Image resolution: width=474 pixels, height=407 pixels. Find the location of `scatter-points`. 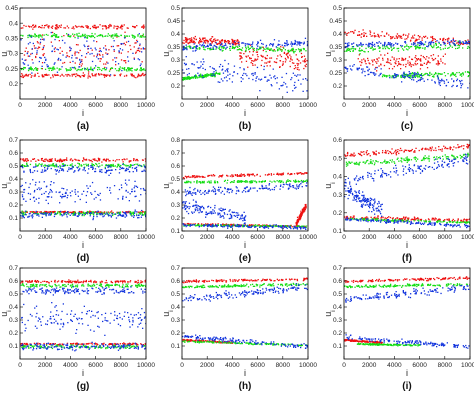

scatter-points is located at coordinates (245, 201).